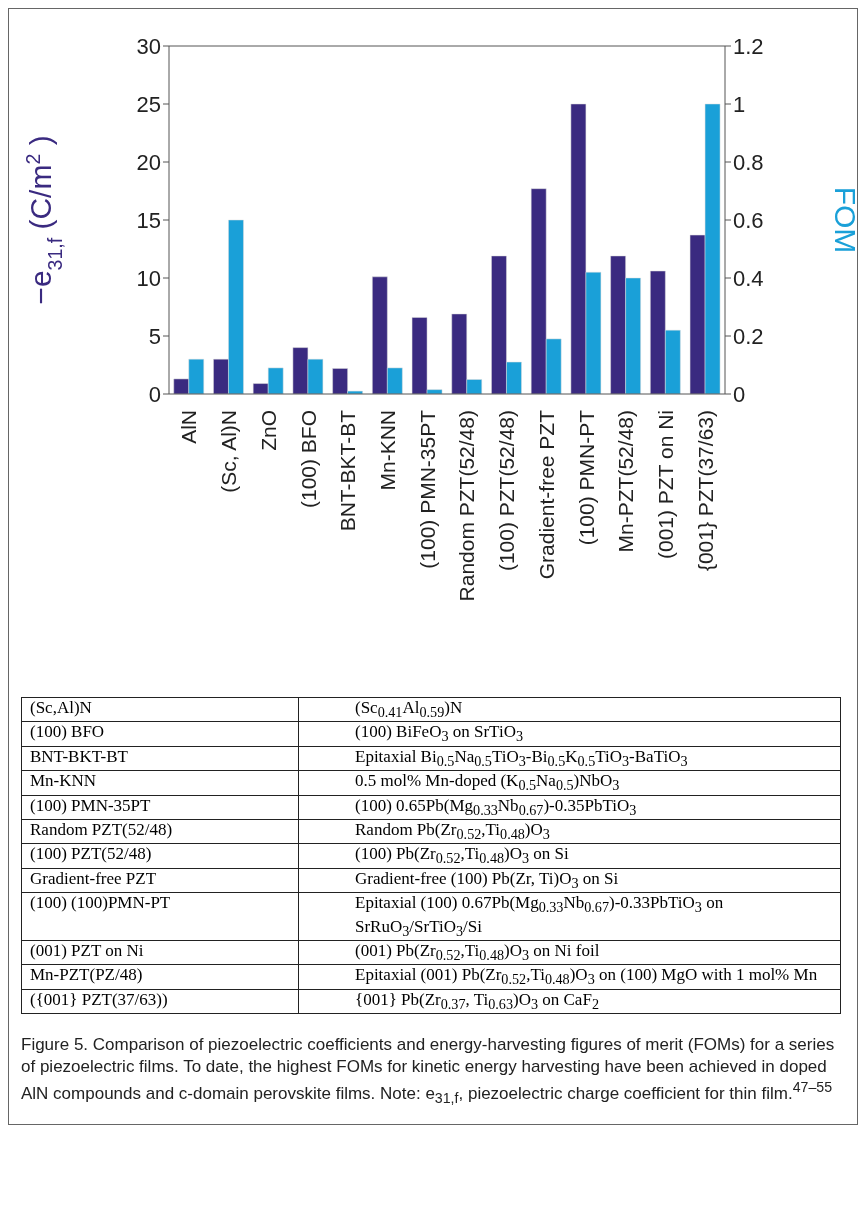 The image size is (866, 1218). What do you see at coordinates (739, 104) in the screenshot?
I see `y2-tick-label: 1` at bounding box center [739, 104].